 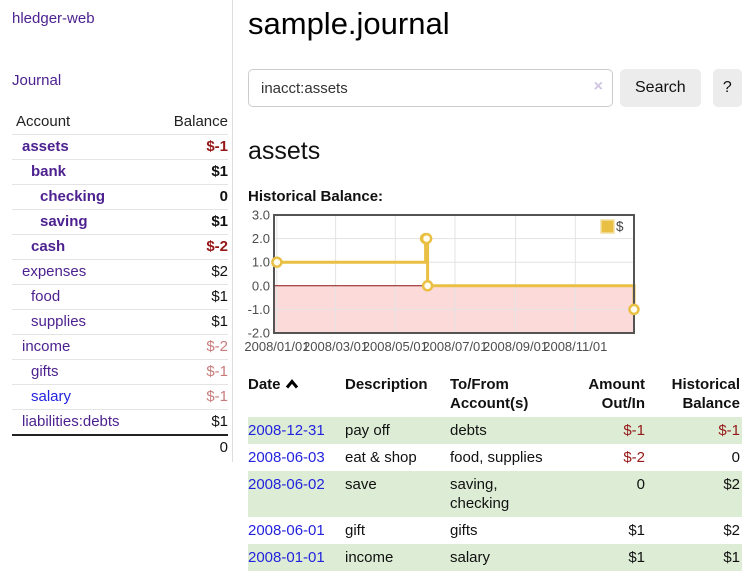 I want to click on transaction-description: eat & shop, so click(x=381, y=457).